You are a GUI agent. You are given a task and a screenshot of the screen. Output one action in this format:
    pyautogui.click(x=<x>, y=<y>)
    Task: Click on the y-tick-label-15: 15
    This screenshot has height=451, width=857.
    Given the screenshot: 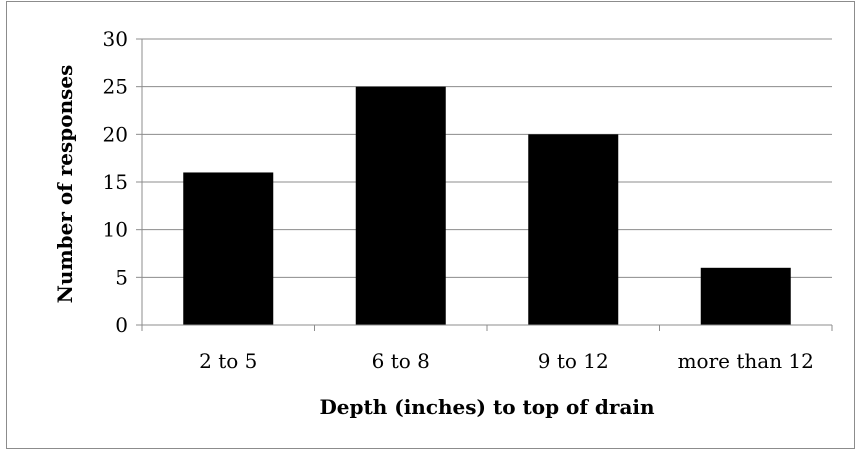 What is the action you would take?
    pyautogui.click(x=115, y=182)
    